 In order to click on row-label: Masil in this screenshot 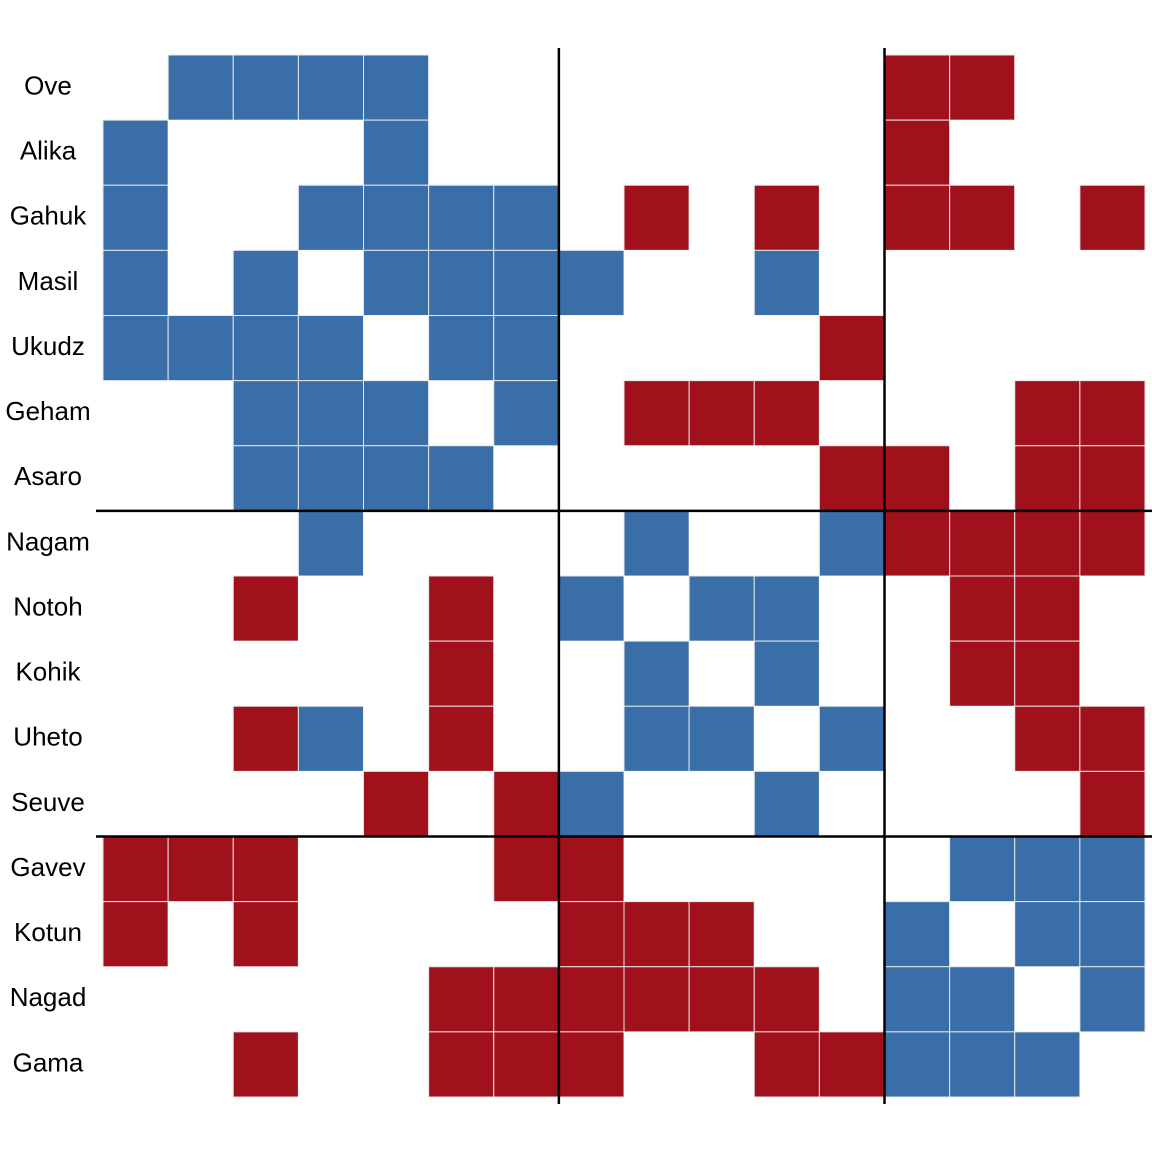, I will do `click(48, 281)`.